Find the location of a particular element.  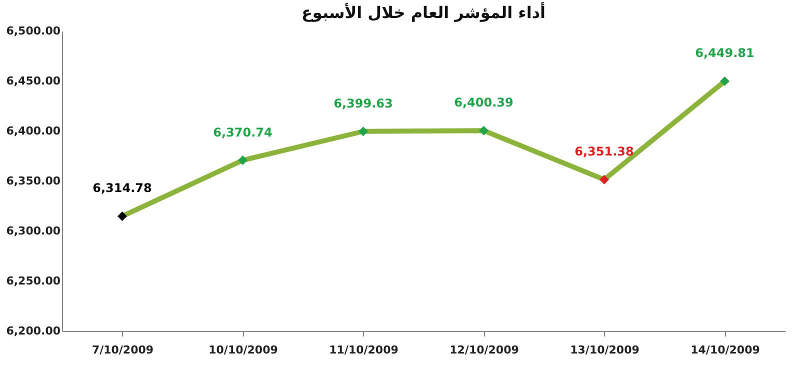

y-tick-label: 6,350.00 is located at coordinates (33, 181).